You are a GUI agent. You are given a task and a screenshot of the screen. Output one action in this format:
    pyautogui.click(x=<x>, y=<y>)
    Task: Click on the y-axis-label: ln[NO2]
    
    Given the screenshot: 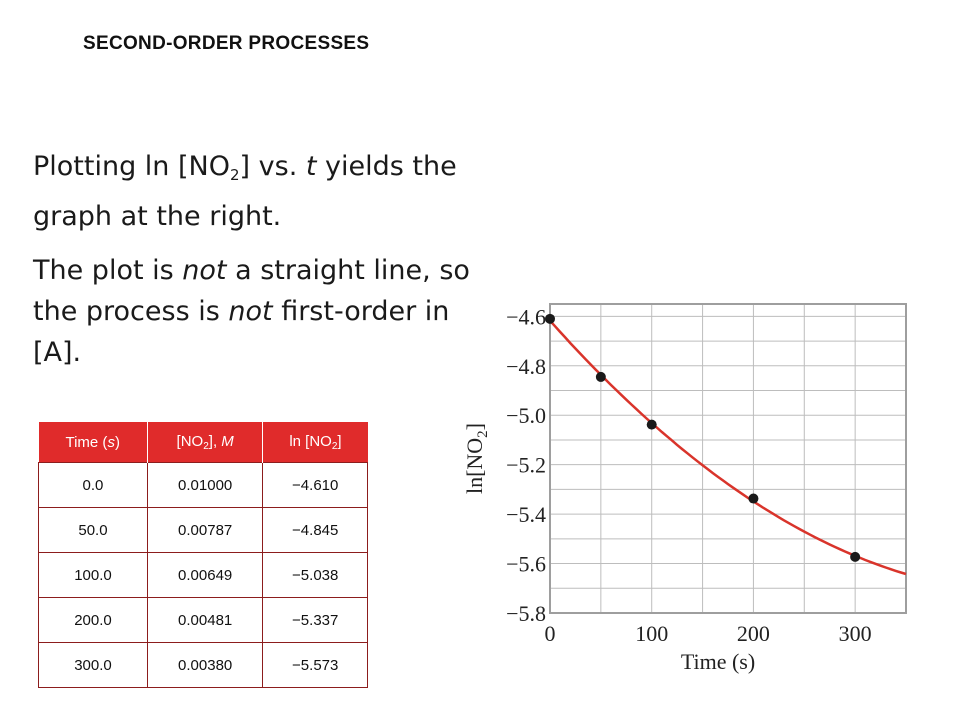 What is the action you would take?
    pyautogui.click(x=476, y=458)
    